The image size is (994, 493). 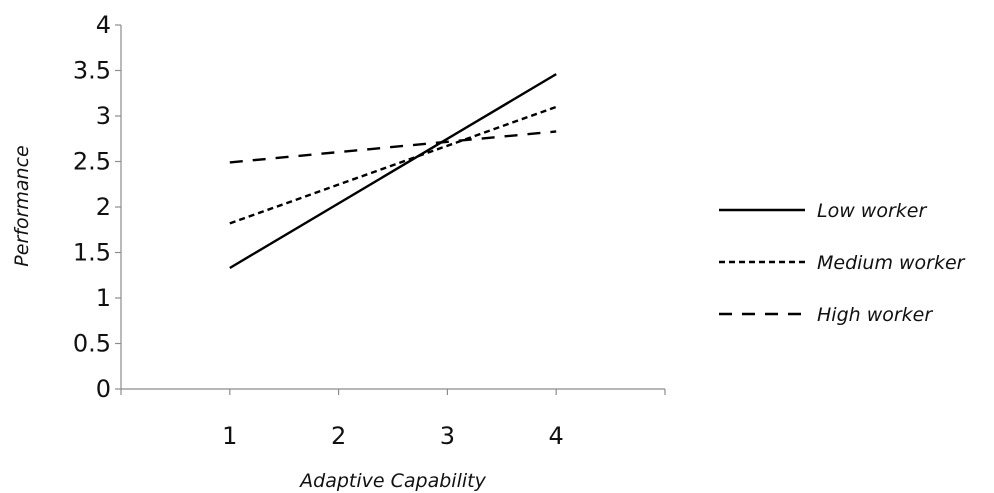 I want to click on legend-item: Low worker, so click(x=823, y=211).